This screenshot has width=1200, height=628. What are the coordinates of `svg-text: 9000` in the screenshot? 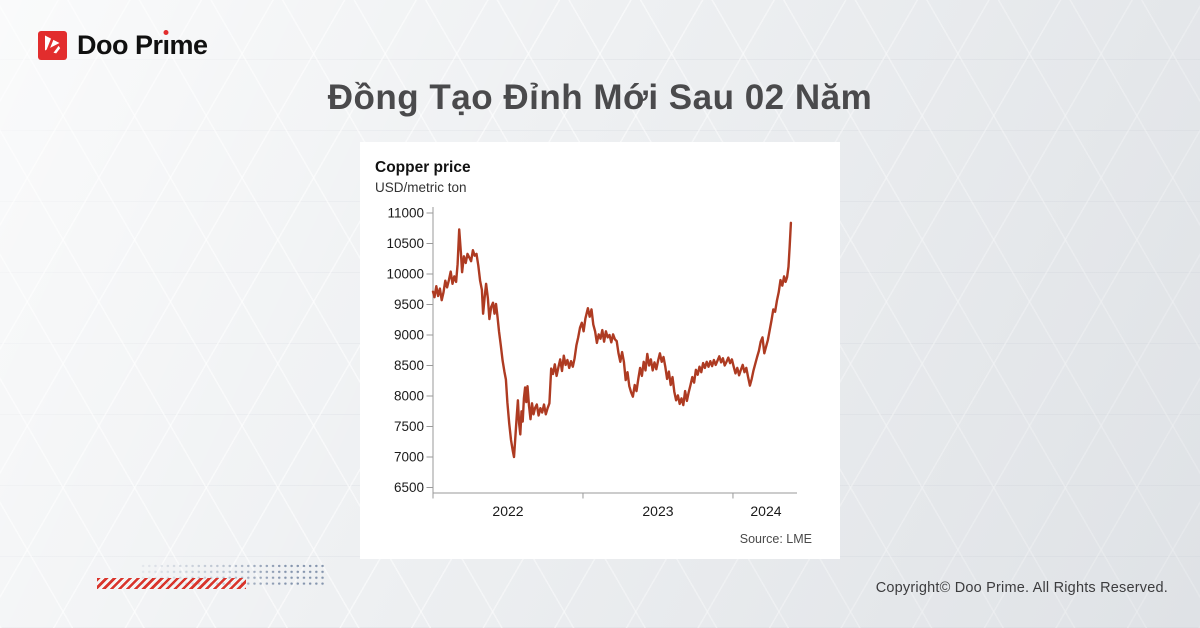 It's located at (409, 335).